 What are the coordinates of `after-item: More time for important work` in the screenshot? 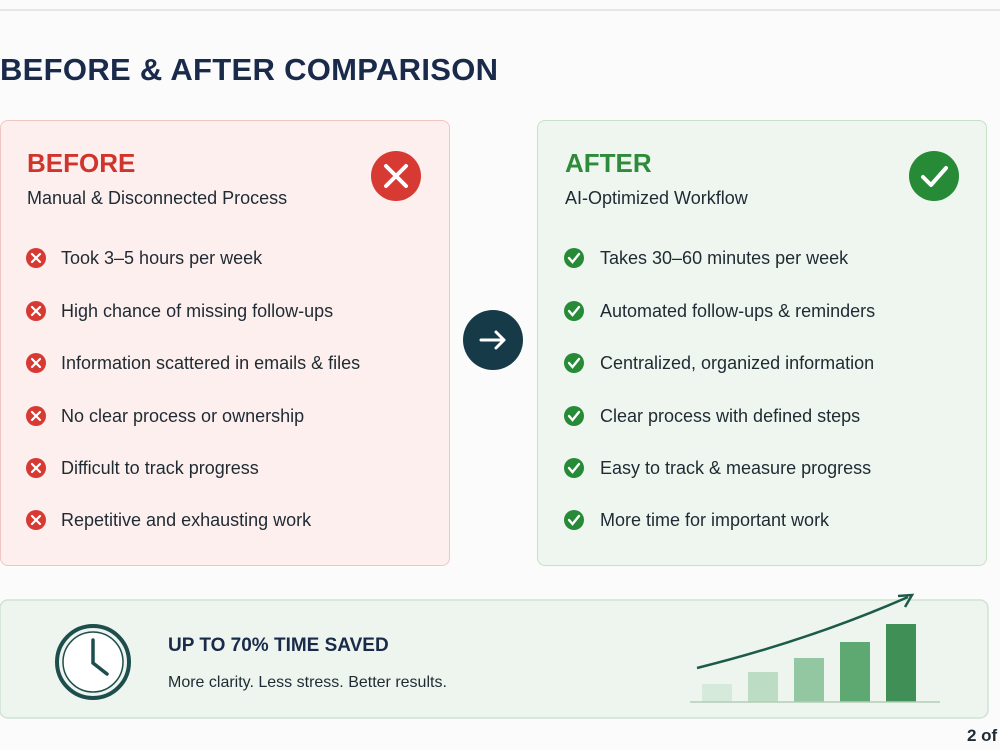 It's located at (715, 520).